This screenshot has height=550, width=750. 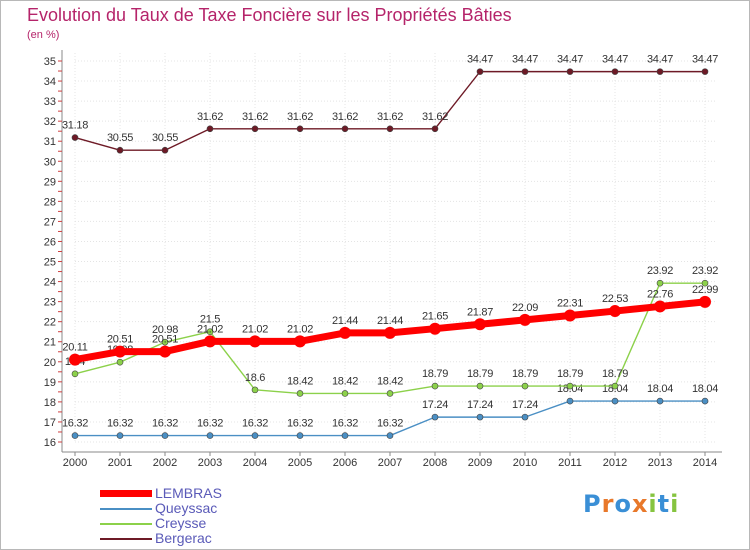 I want to click on y-tick-label: 20, so click(x=50, y=363).